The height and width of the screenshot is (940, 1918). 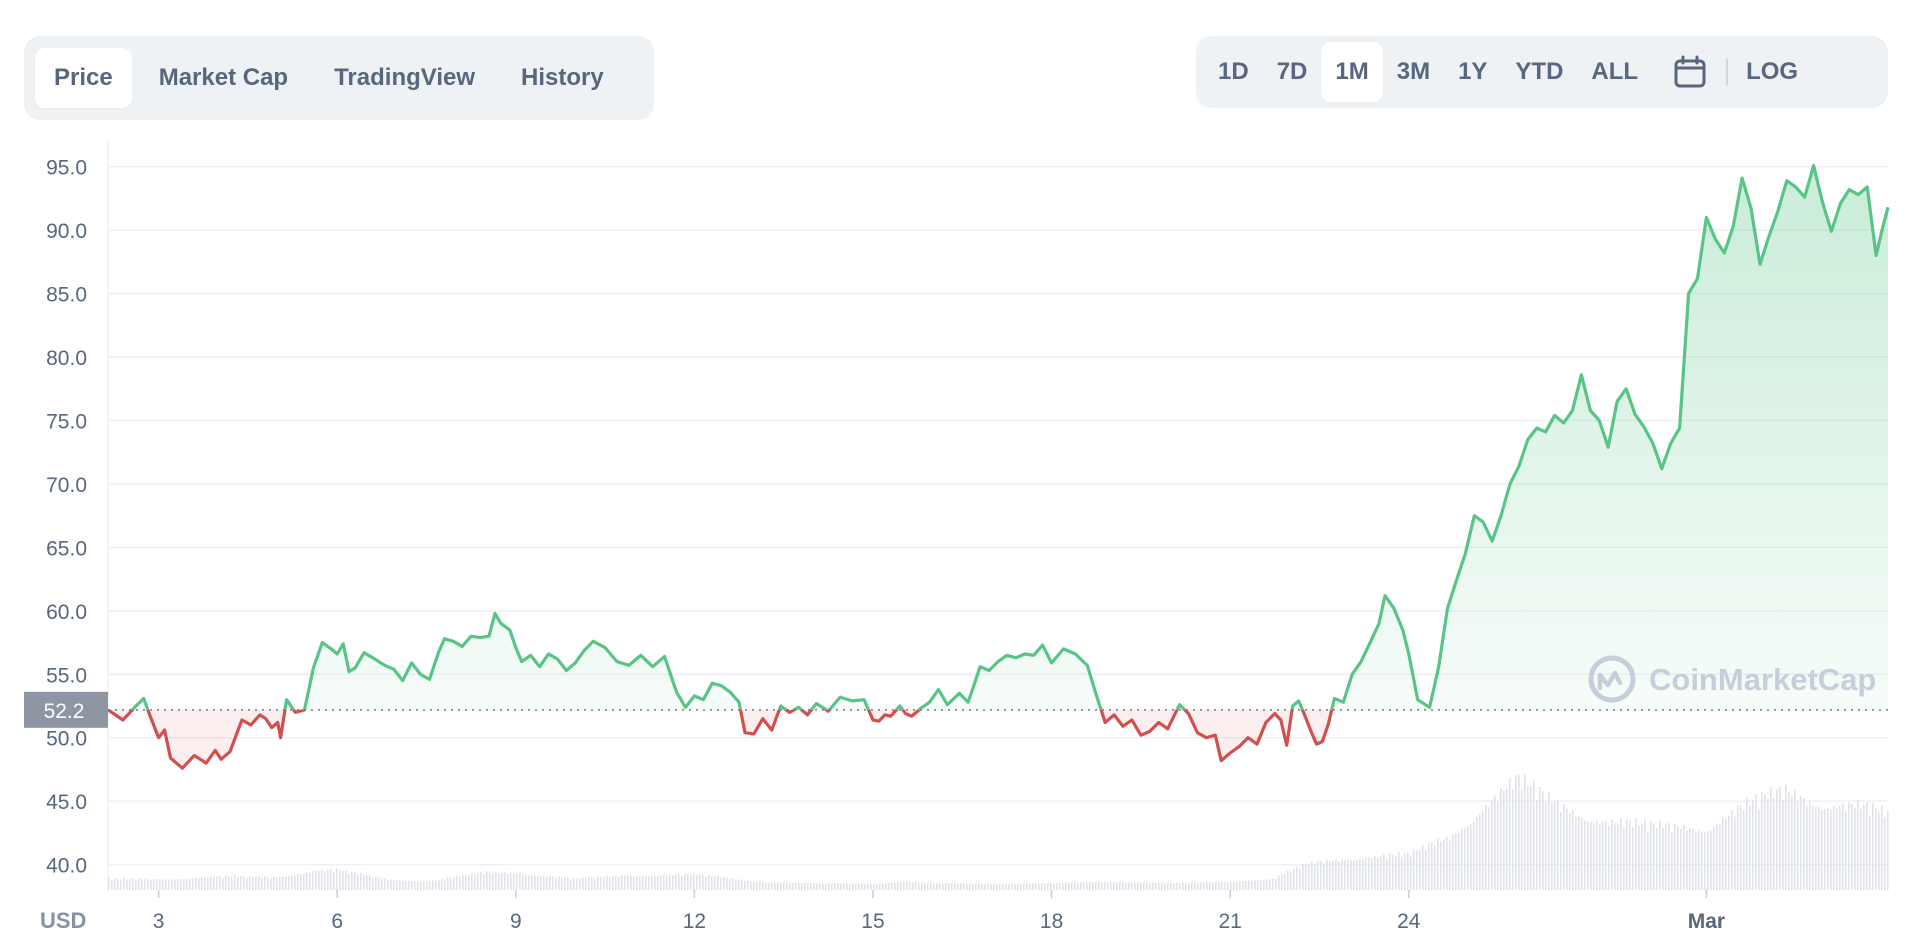 I want to click on range-3m: 3M, so click(x=1413, y=71).